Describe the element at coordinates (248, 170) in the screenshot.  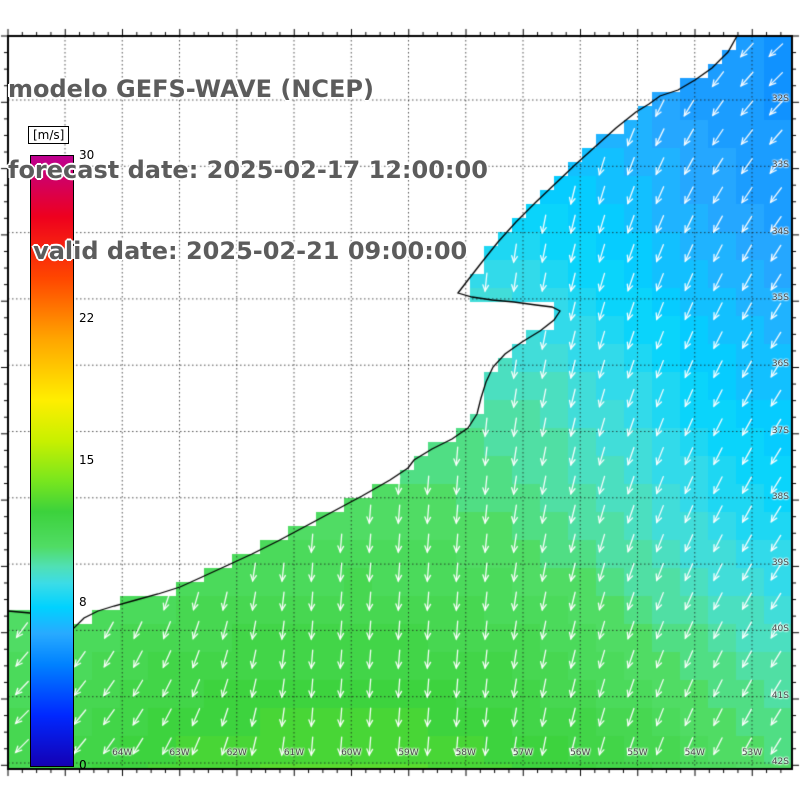
I see `forecast-date: forecast date: 2025-02-17 12:00:00` at that location.